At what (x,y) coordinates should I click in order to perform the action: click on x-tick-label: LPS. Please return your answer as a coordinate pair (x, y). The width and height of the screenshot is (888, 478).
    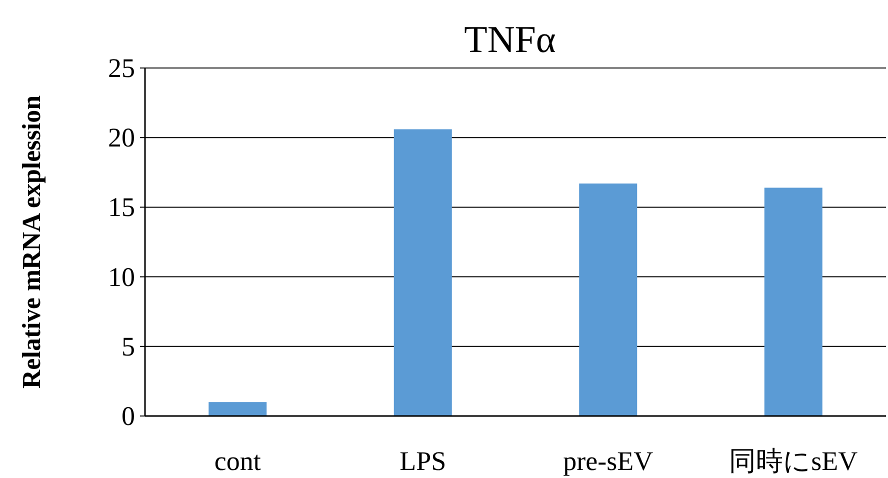
    Looking at the image, I should click on (423, 461).